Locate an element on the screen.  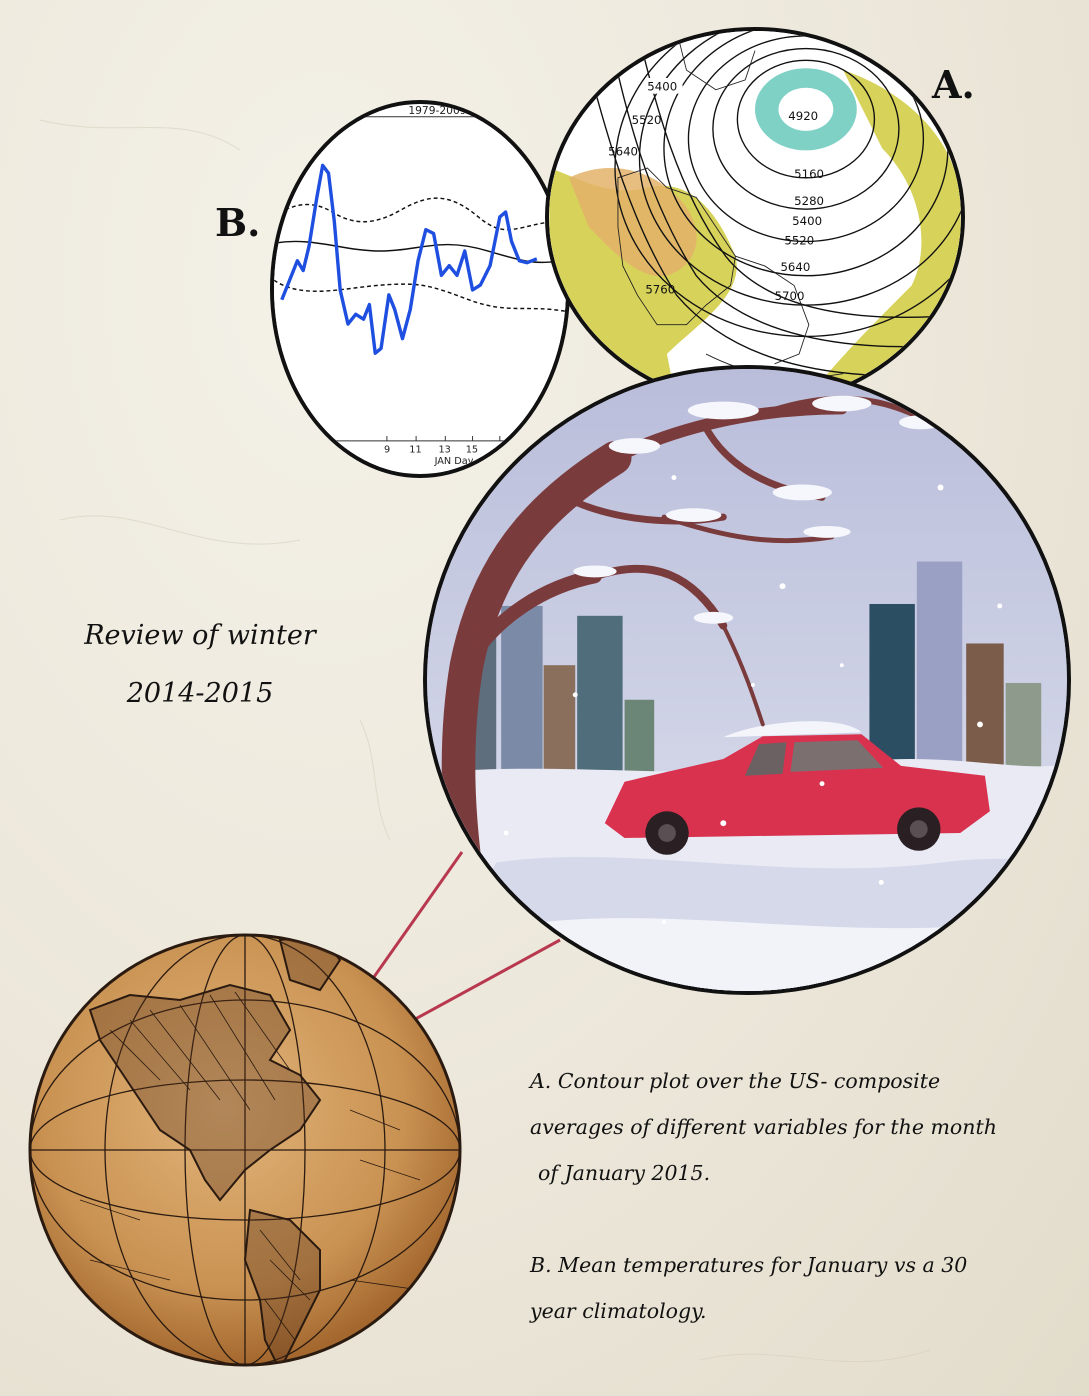
x-tick-label: 11 is located at coordinates (415, 450).